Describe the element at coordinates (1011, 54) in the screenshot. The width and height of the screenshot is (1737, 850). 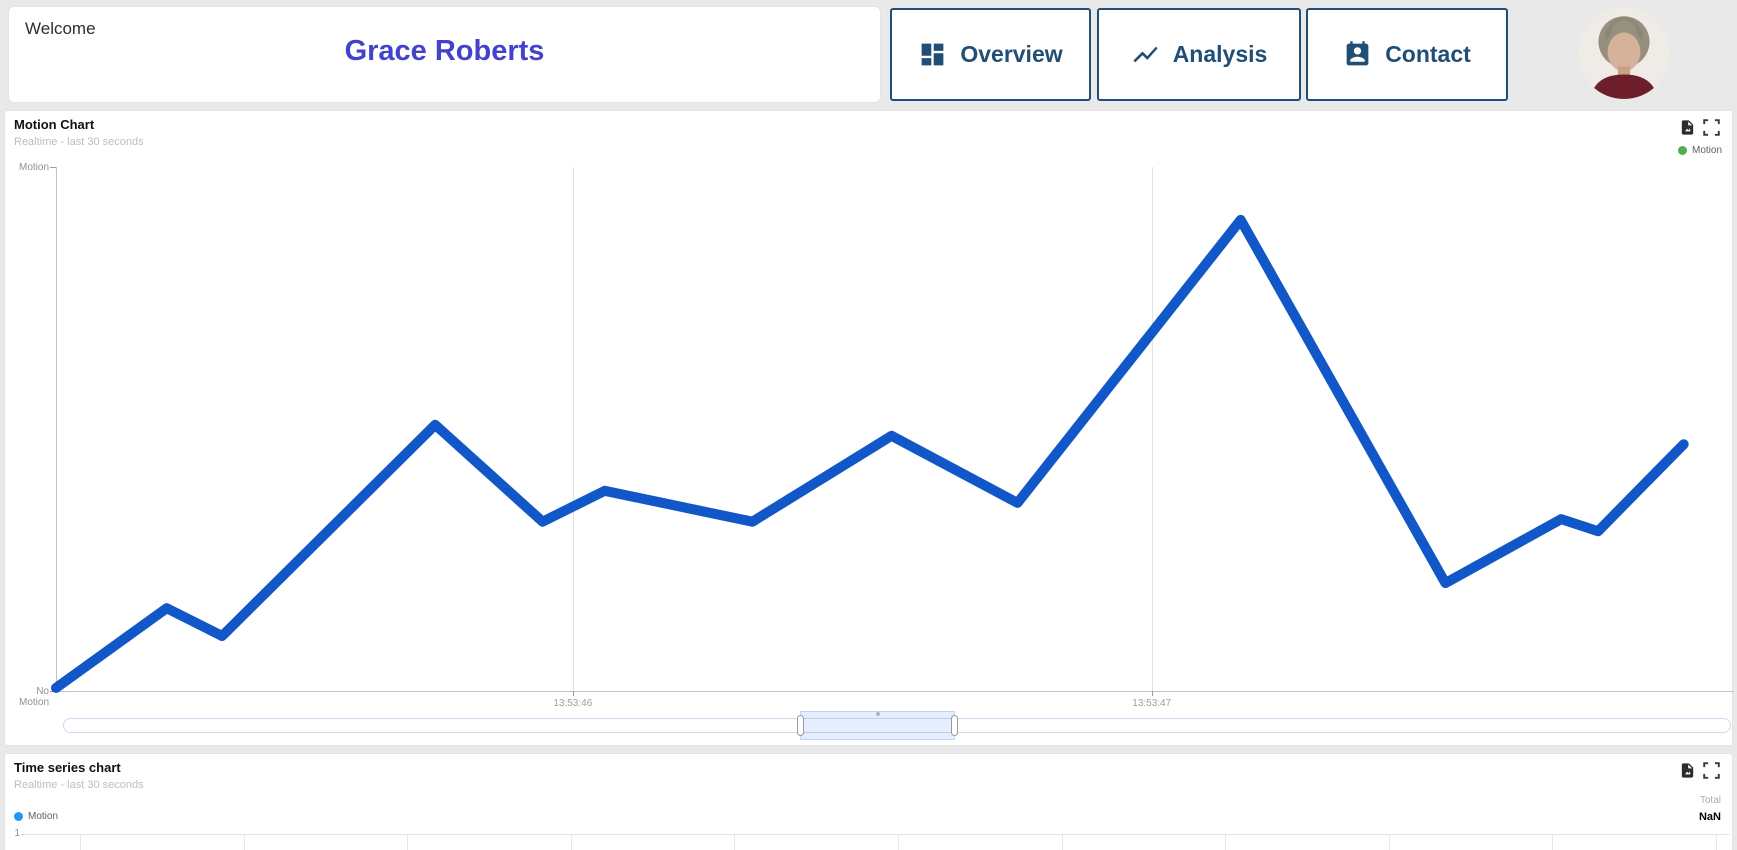
I see `overview-button-label: Overview` at that location.